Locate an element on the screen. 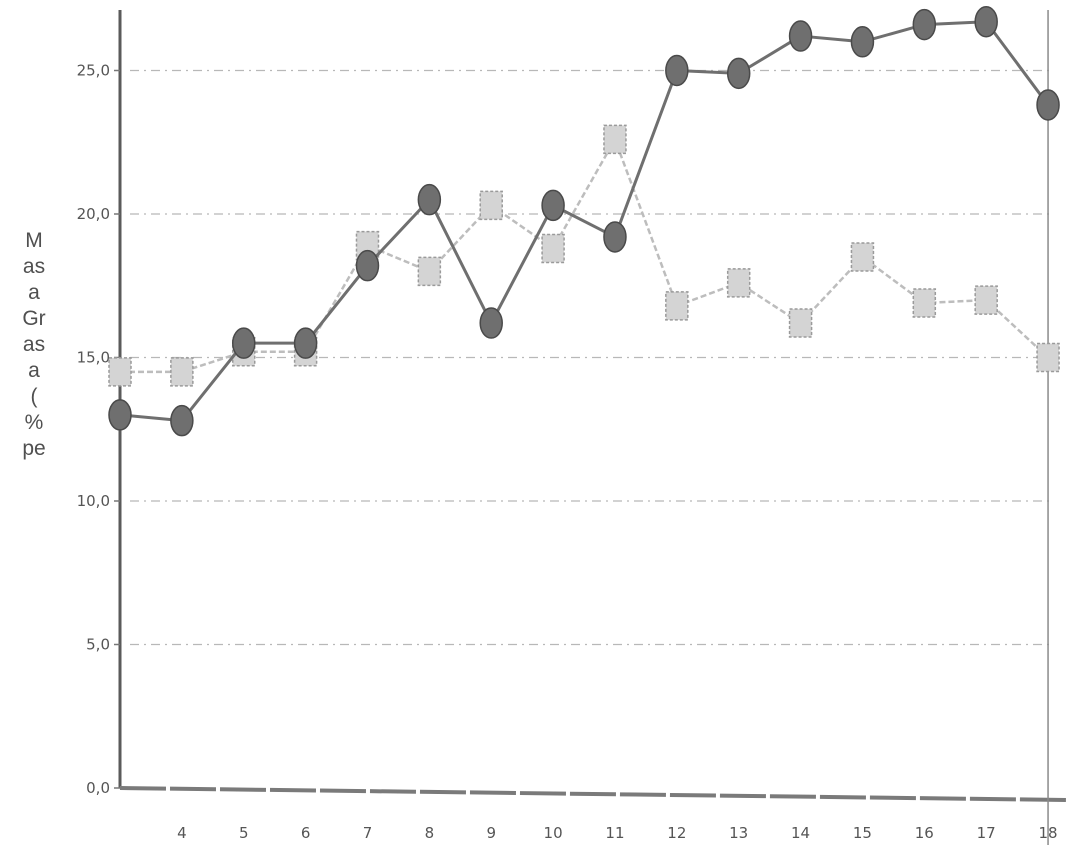 This screenshot has height=865, width=1080. y-tick-label: 15,0 is located at coordinates (93, 358).